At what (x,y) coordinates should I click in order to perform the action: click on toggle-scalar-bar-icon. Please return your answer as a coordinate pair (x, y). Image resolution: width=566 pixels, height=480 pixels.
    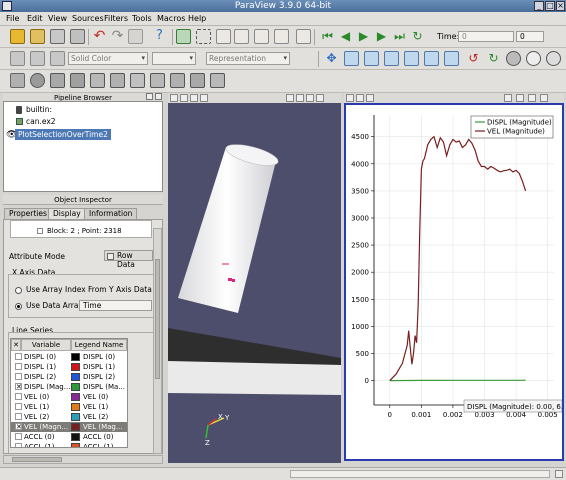
    Looking at the image, I should click on (17, 58).